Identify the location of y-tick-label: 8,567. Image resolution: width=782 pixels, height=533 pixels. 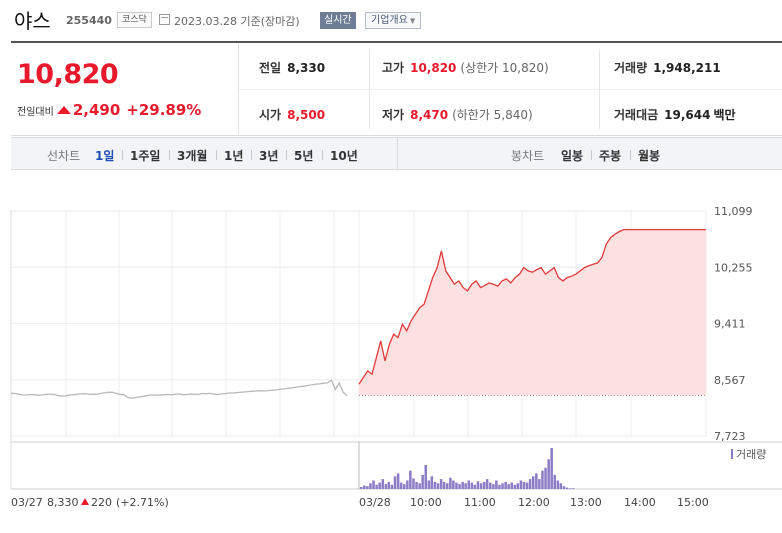
(730, 380).